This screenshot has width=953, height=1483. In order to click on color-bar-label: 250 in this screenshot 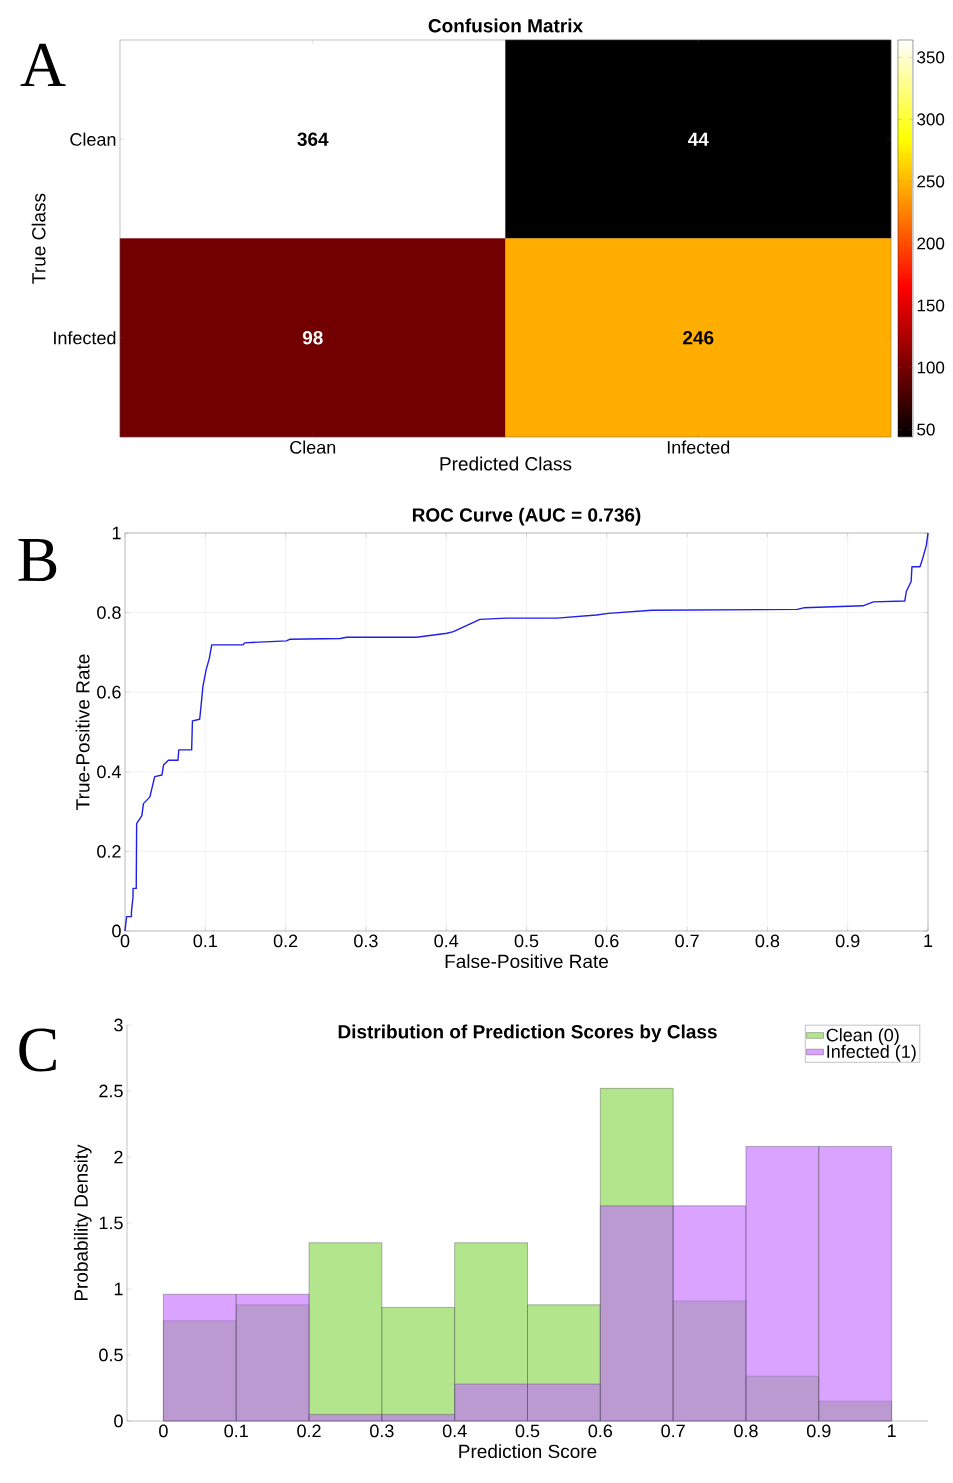, I will do `click(931, 181)`.